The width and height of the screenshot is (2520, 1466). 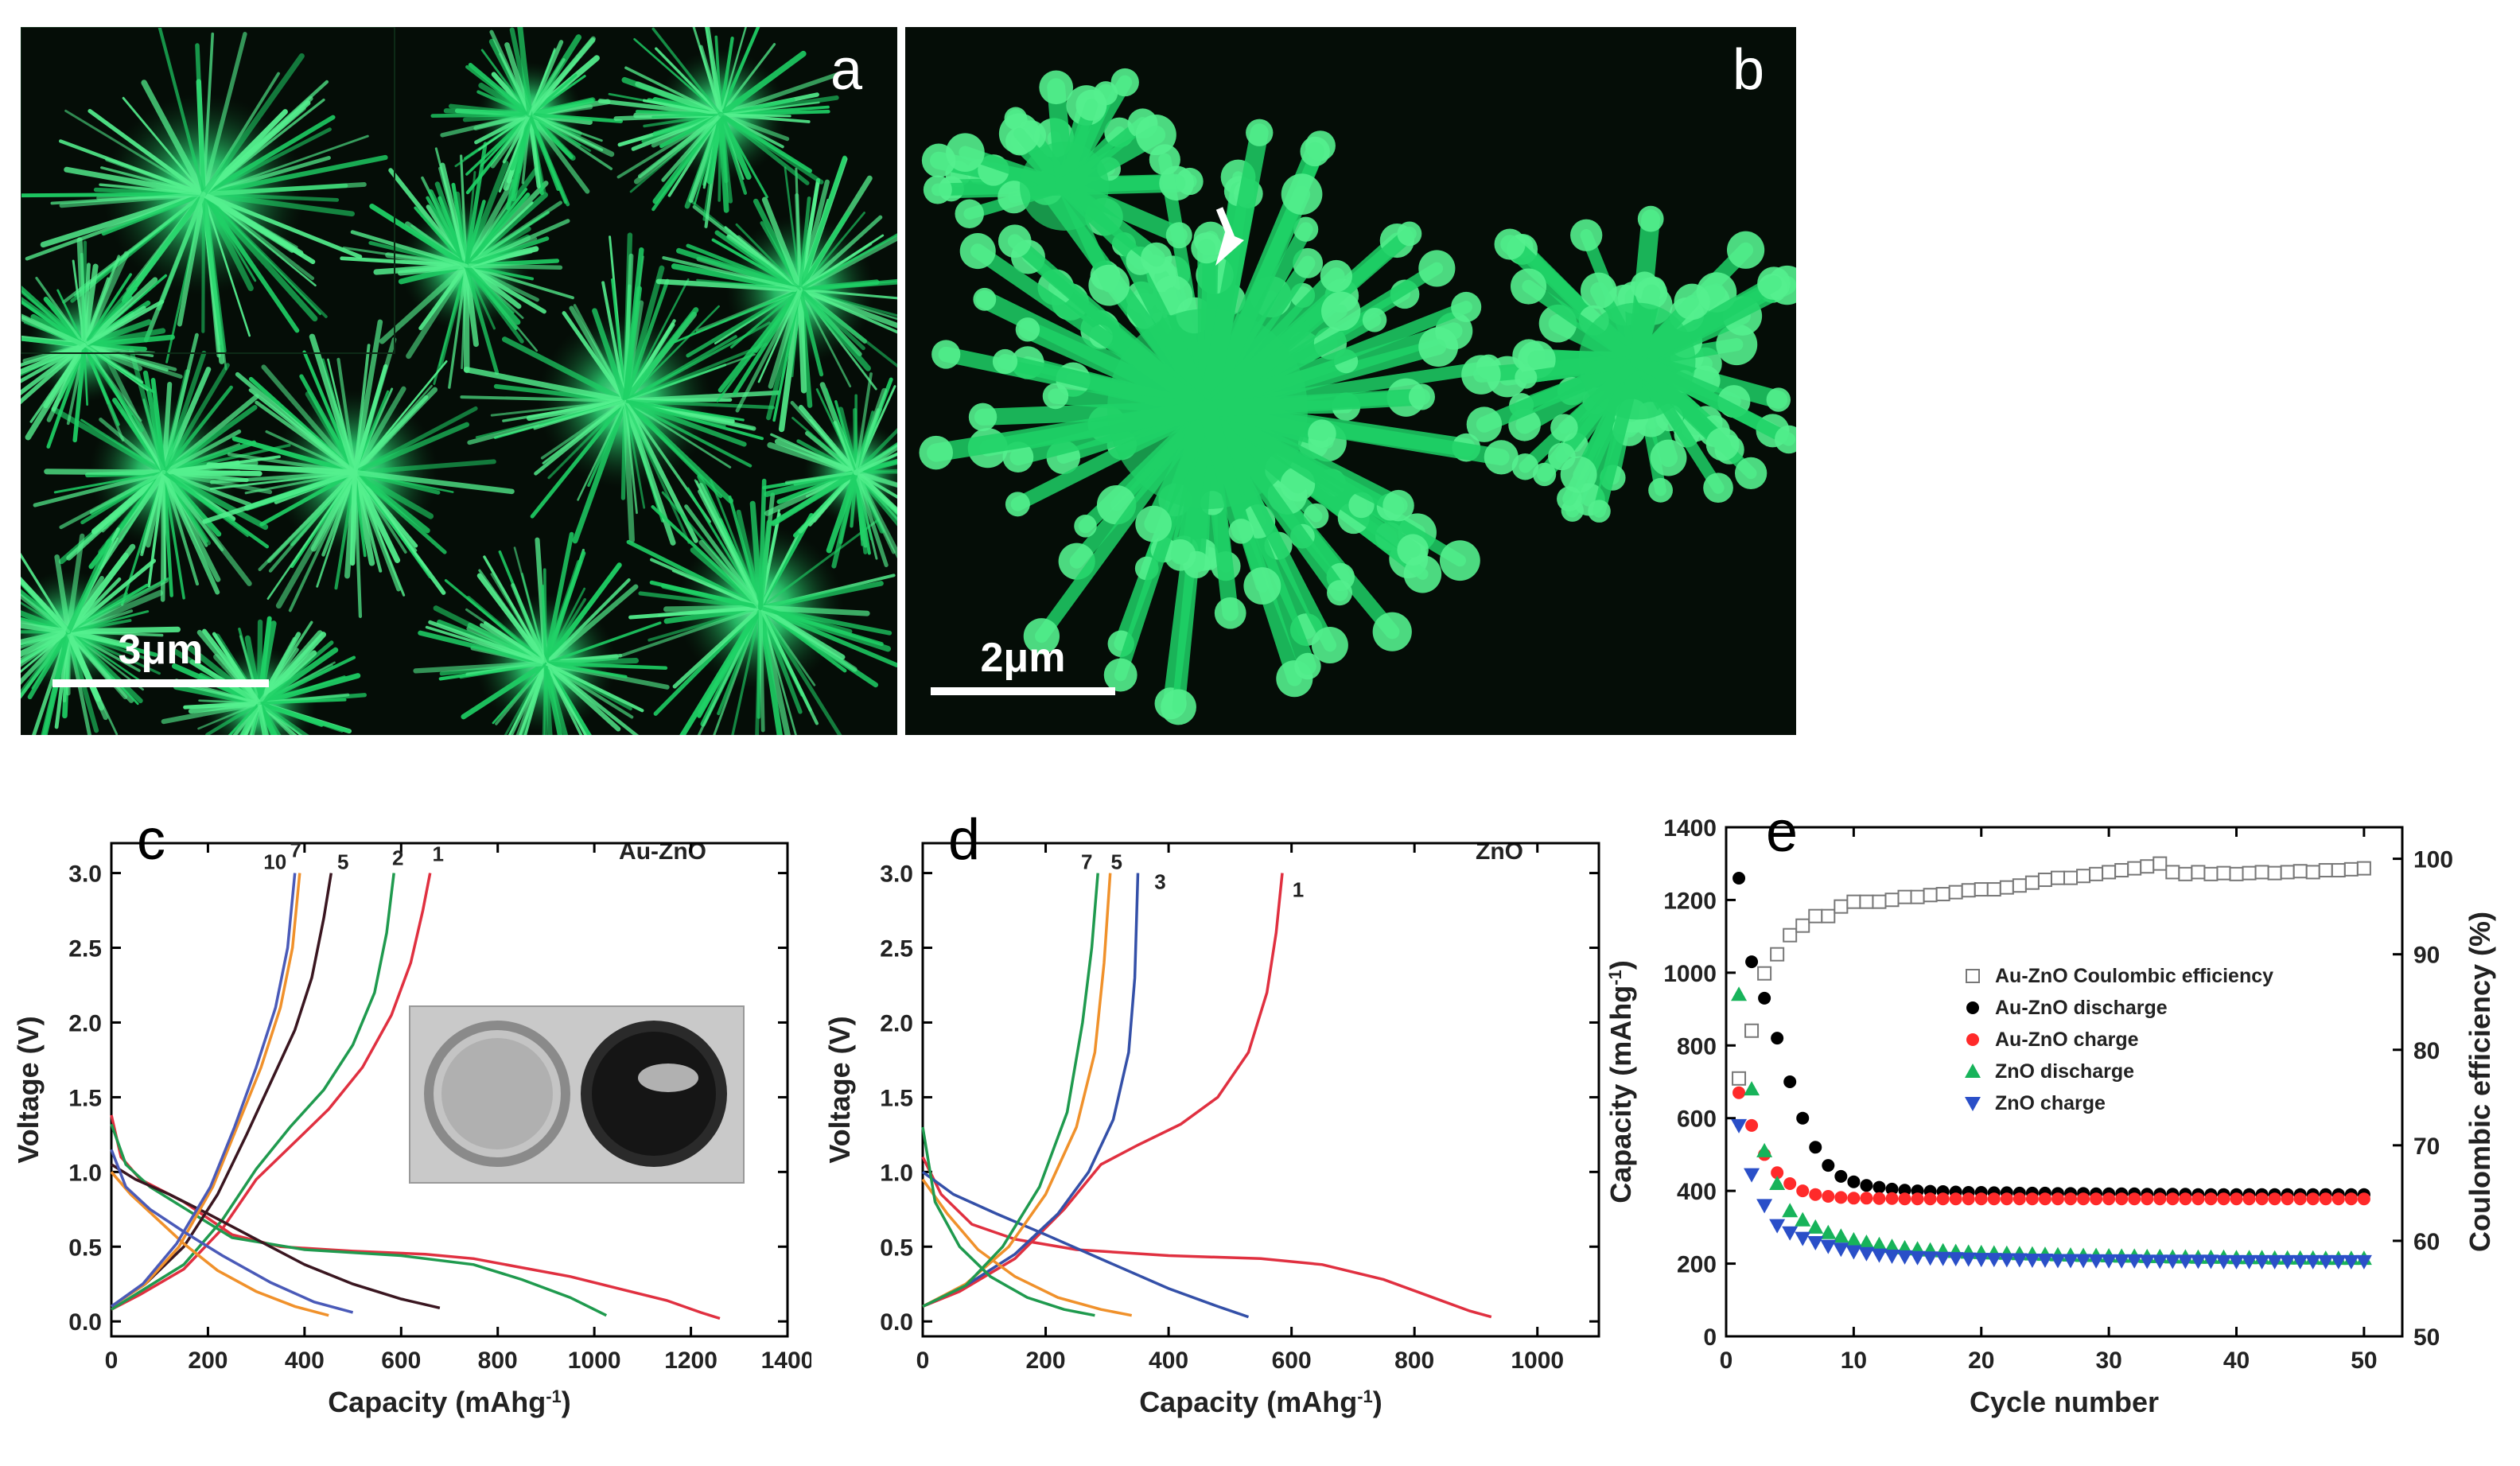 I want to click on legend-label: Au-ZnO charge, so click(x=2067, y=1040).